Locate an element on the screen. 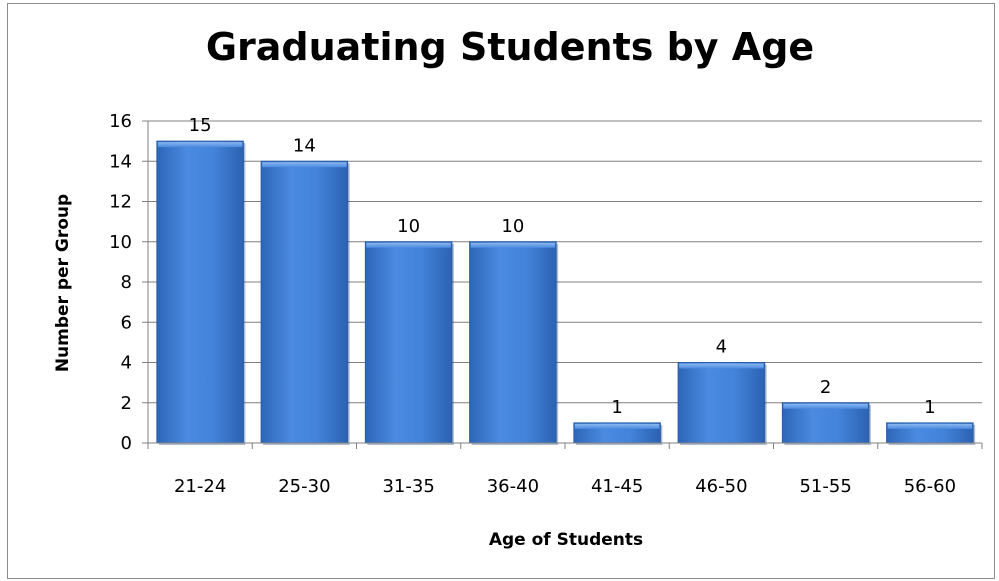 The width and height of the screenshot is (999, 581). x-tick-label: 31-35 is located at coordinates (408, 486).